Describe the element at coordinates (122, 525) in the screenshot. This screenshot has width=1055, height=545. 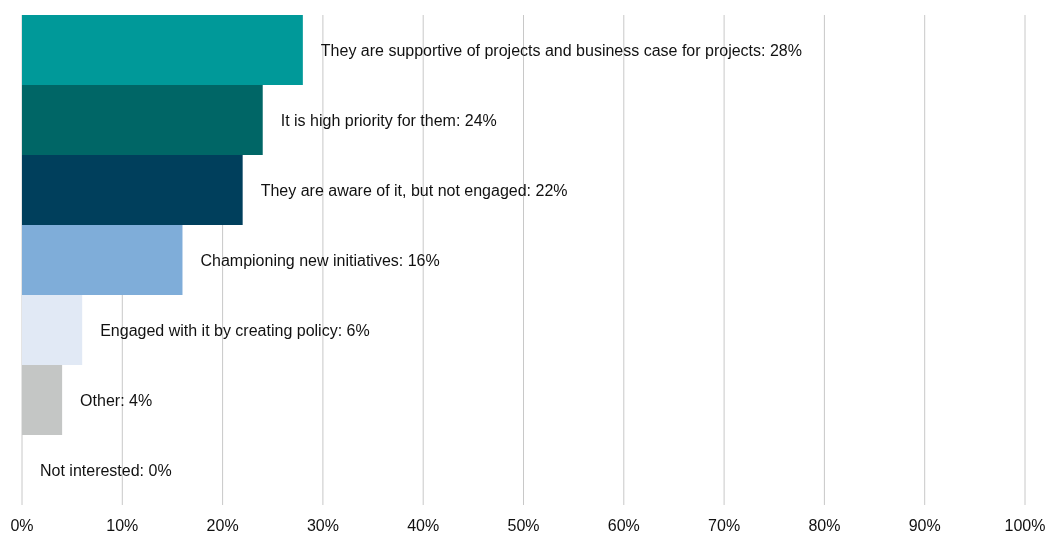
I see `x-tick-label: 10%` at that location.